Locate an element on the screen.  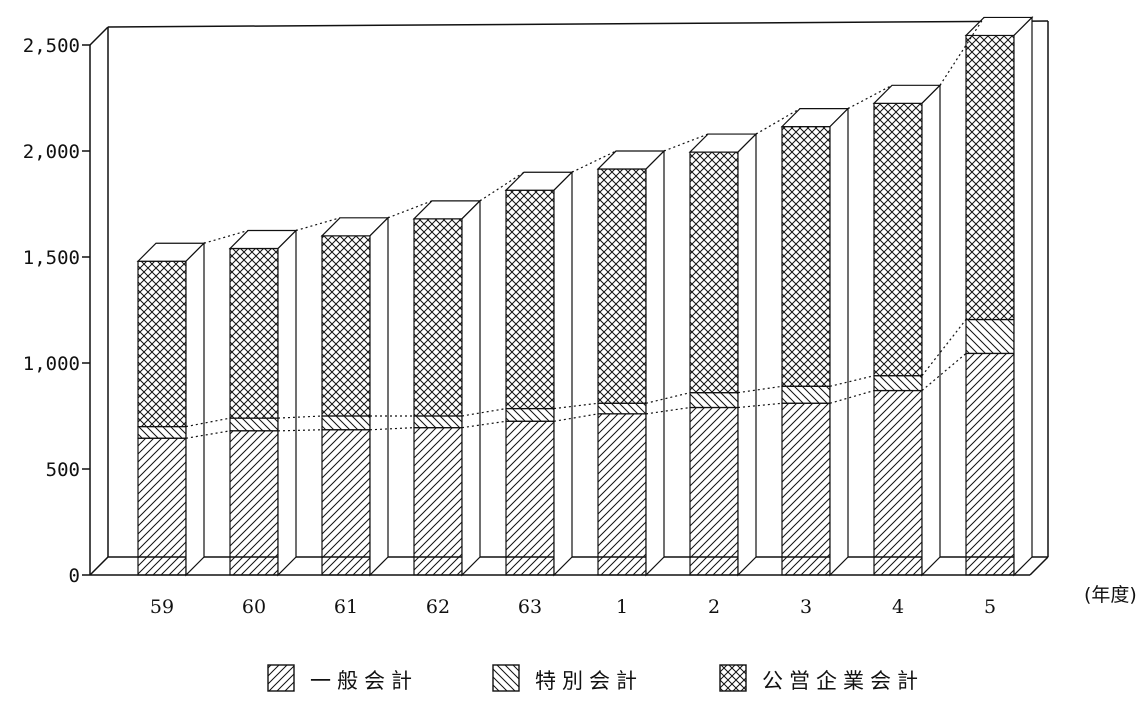
legend: 一般会計 特別会計 公営企業会計 is located at coordinates (595, 678).